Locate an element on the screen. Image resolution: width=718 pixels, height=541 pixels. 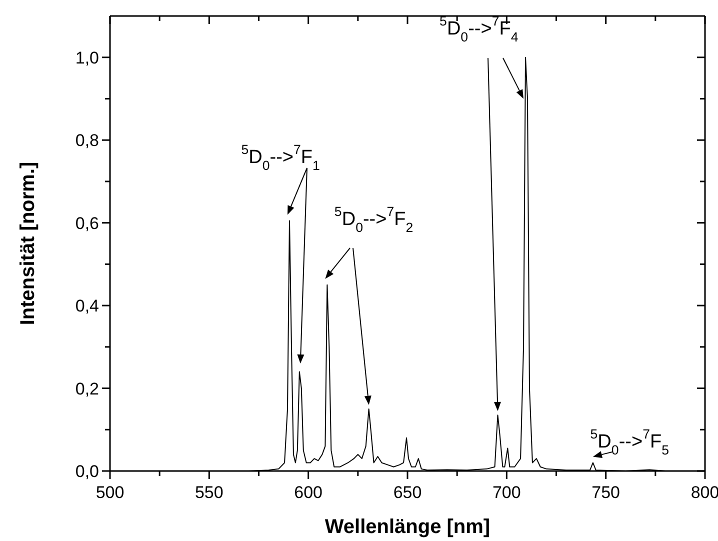
y-tick-label: 1,0 is located at coordinates (87, 58).